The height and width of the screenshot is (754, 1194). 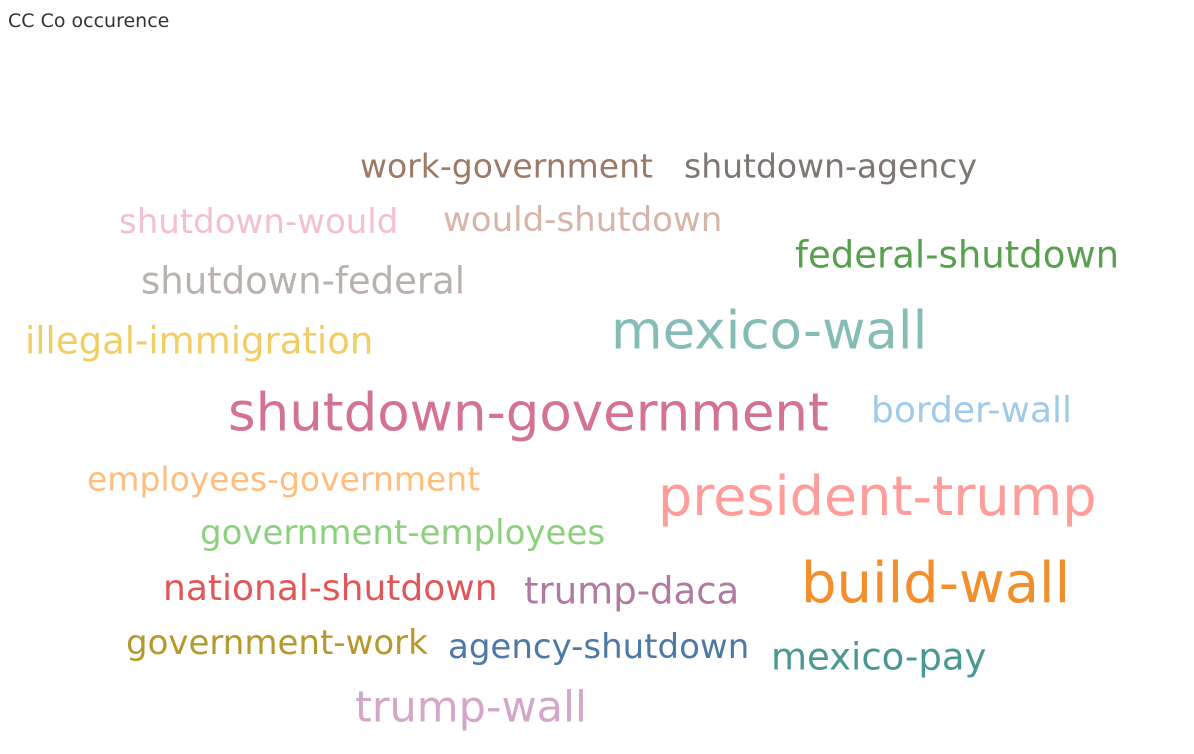 What do you see at coordinates (972, 410) in the screenshot?
I see `word-border-wall: border-wall` at bounding box center [972, 410].